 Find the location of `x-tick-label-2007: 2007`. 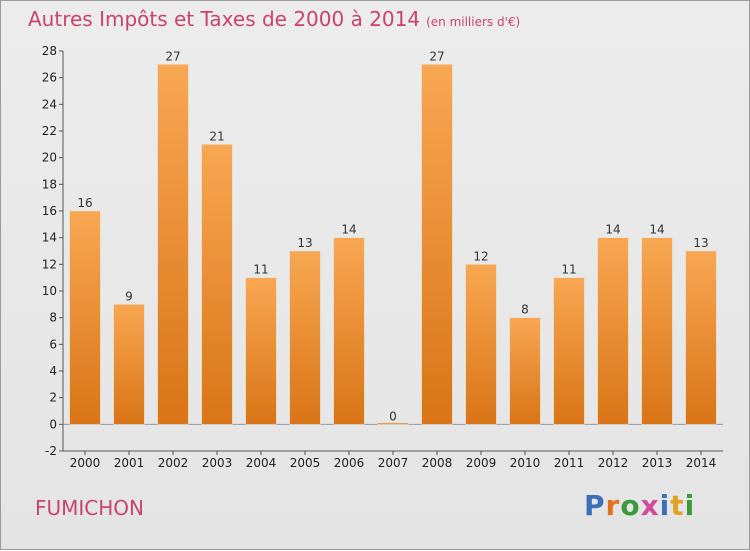

x-tick-label-2007: 2007 is located at coordinates (393, 463).